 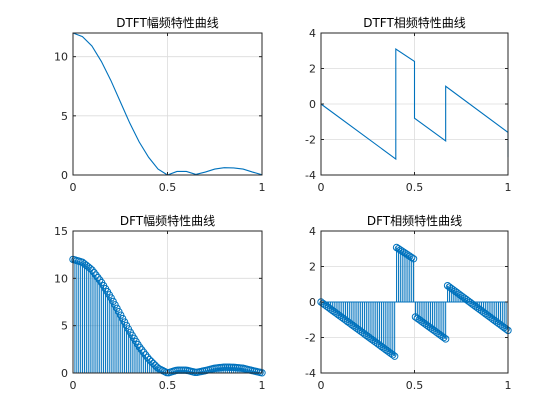 What do you see at coordinates (167, 22) in the screenshot?
I see `subplot-title: DTFT幅频特性曲线` at bounding box center [167, 22].